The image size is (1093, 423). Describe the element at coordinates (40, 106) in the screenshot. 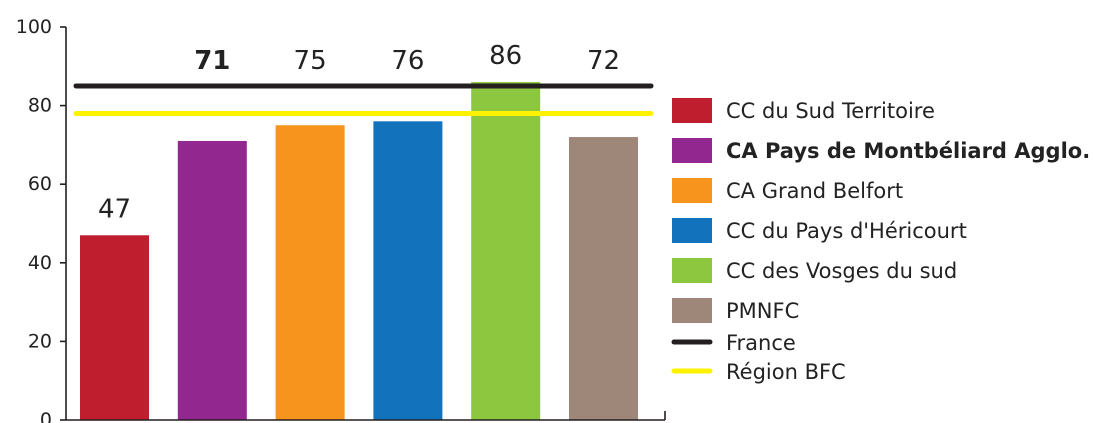

I see `y-tick-label: 80` at that location.